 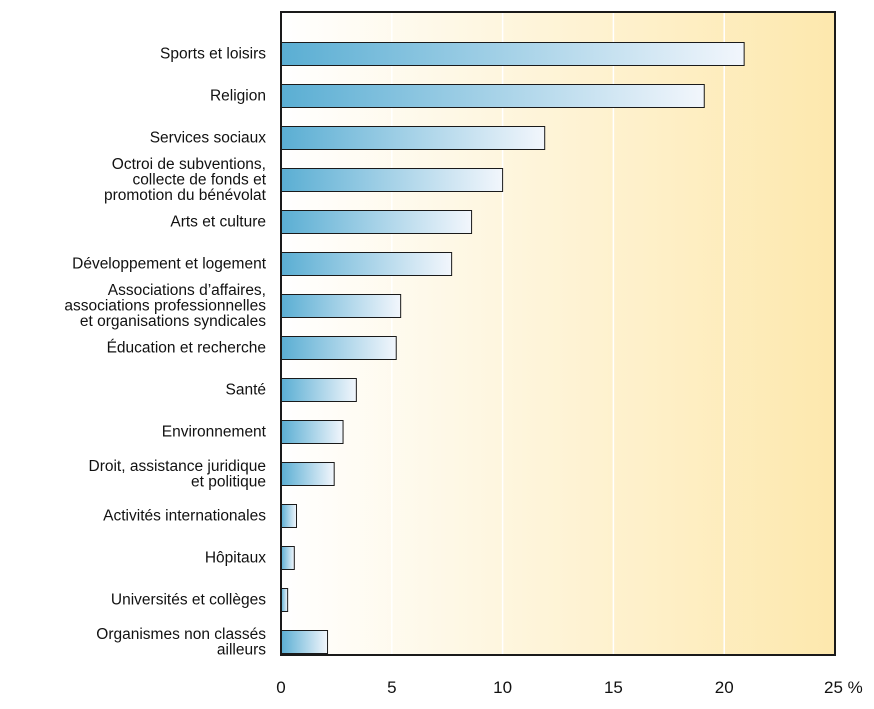 I want to click on category-label-12: Hôpitaux, so click(x=235, y=558).